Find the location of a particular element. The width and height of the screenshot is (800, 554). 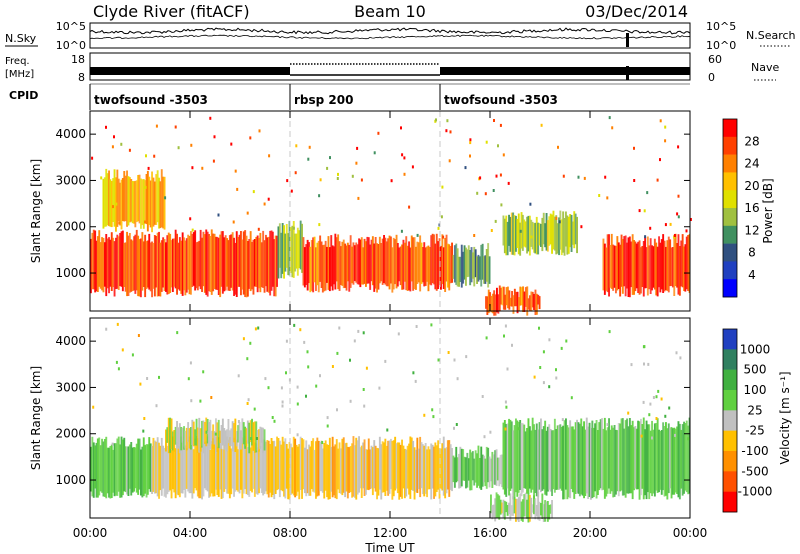

y-tick-label: 3000 is located at coordinates (70, 180).